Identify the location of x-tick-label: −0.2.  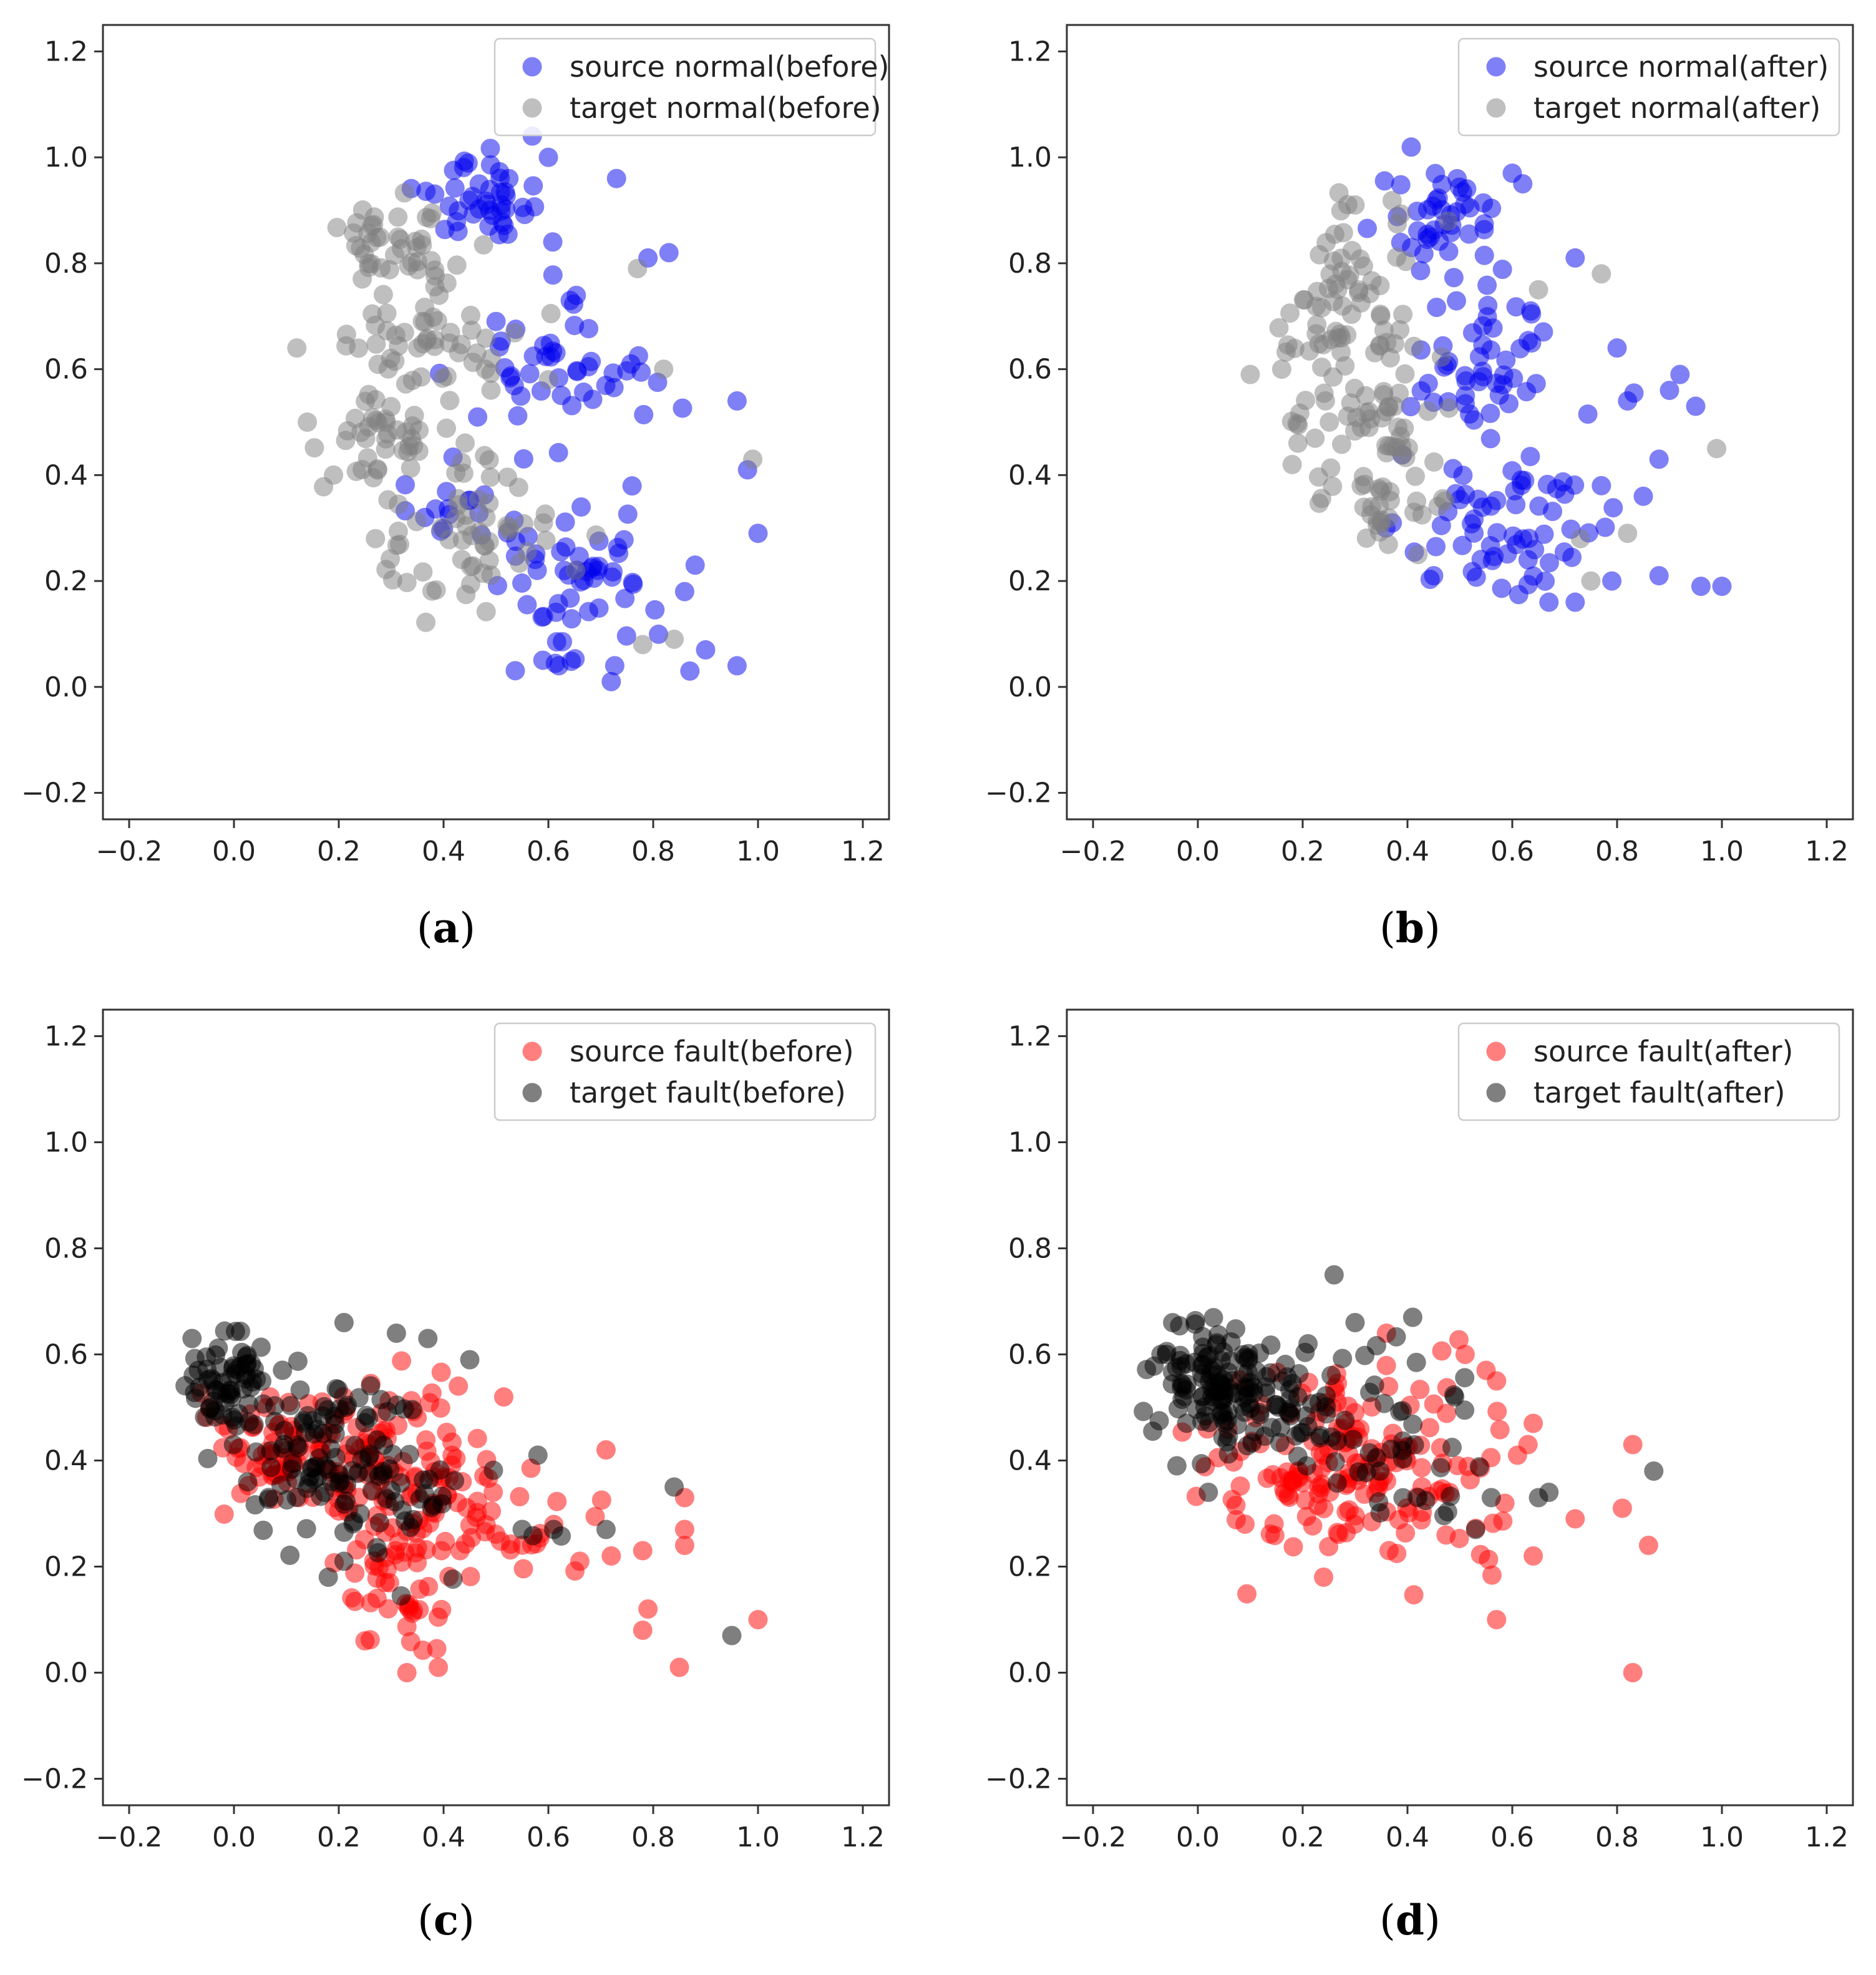
(1093, 851).